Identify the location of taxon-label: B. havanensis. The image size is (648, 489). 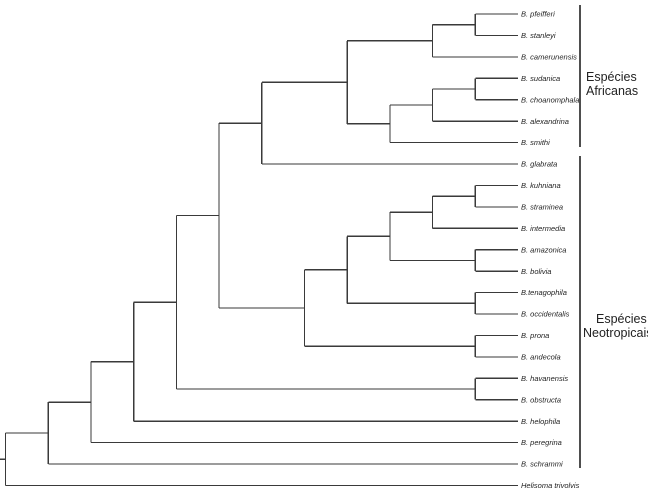
(544, 378).